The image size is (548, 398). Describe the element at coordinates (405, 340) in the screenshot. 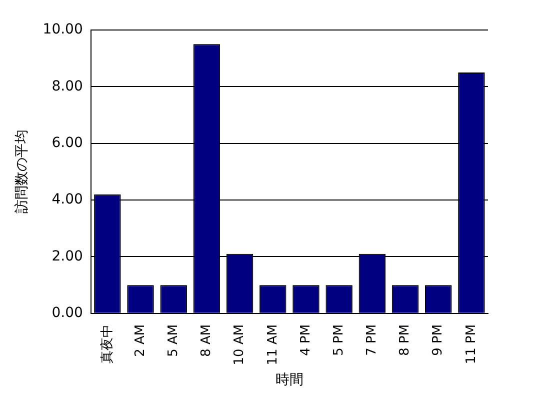

I see `x-tick-label: 8 PM` at that location.